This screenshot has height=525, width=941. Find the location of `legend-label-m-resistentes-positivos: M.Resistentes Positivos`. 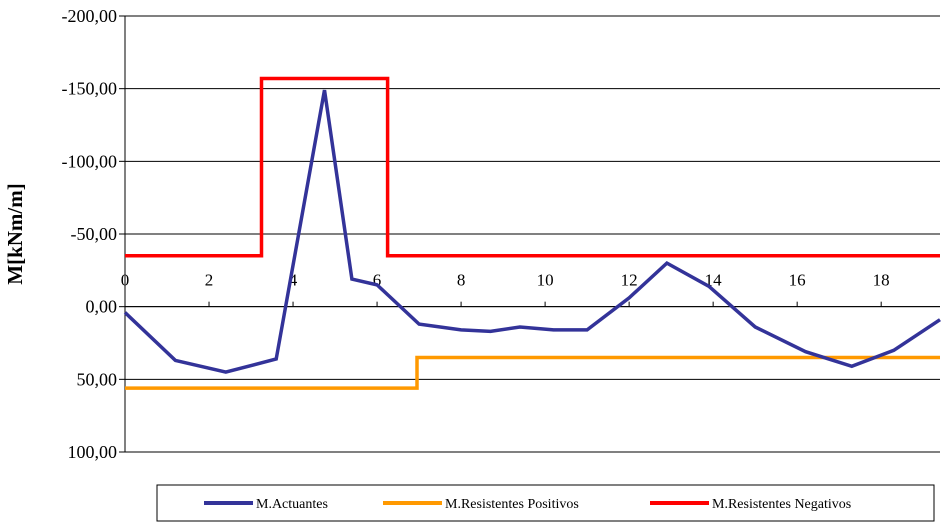

legend-label-m-resistentes-positivos: M.Resistentes Positivos is located at coordinates (512, 504).